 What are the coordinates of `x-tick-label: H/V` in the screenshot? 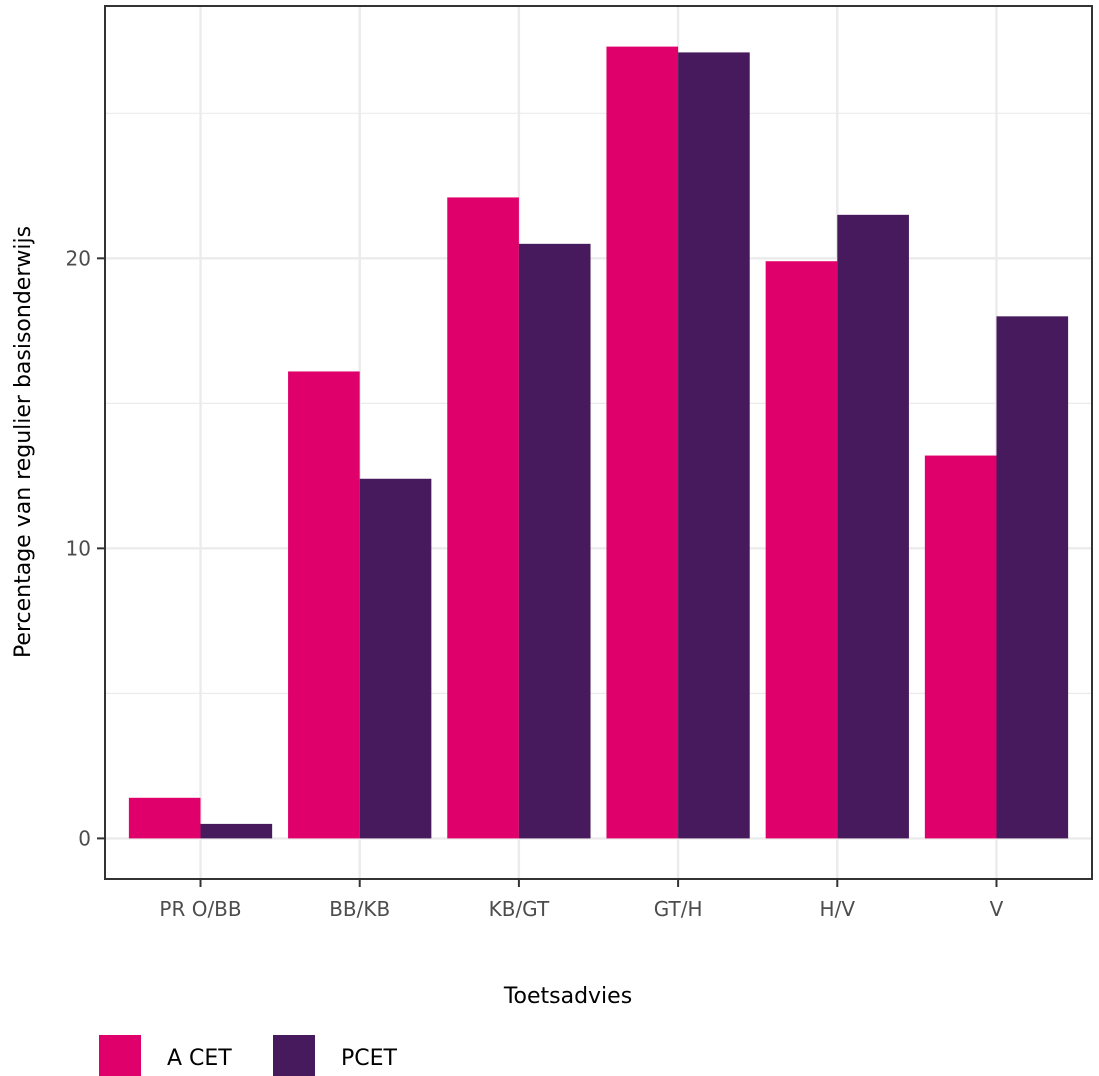 It's located at (838, 909).